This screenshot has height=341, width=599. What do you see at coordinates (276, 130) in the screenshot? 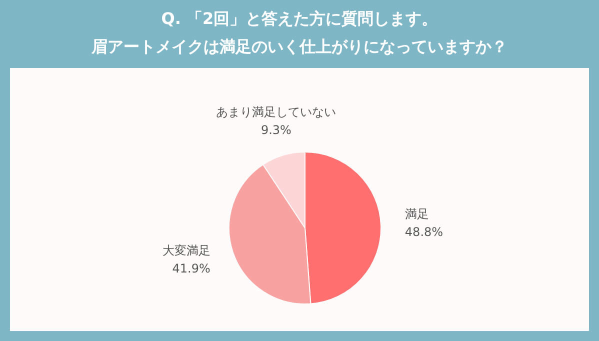
I see `data-label: 9.3%` at bounding box center [276, 130].